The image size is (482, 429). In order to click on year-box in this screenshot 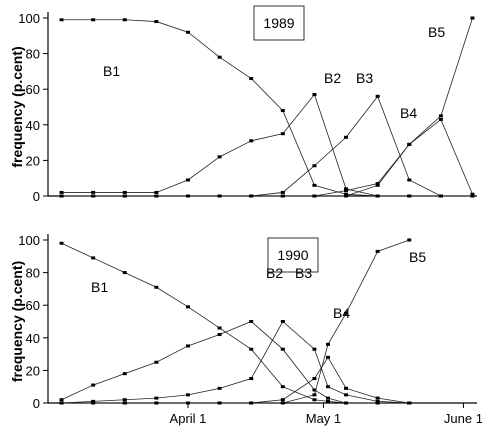, I will do `click(293, 255)`.